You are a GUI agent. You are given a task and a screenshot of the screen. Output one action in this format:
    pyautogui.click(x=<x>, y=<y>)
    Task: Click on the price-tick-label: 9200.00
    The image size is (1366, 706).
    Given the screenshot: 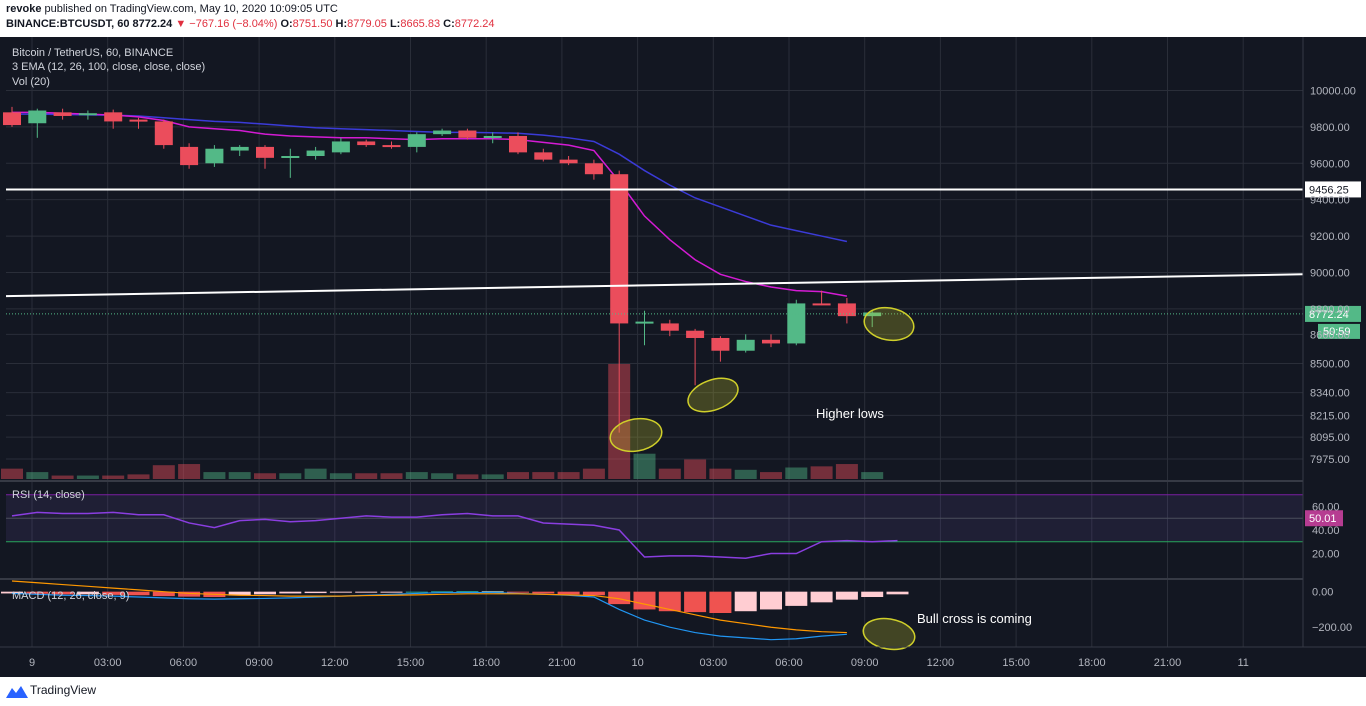 What is the action you would take?
    pyautogui.click(x=1330, y=237)
    